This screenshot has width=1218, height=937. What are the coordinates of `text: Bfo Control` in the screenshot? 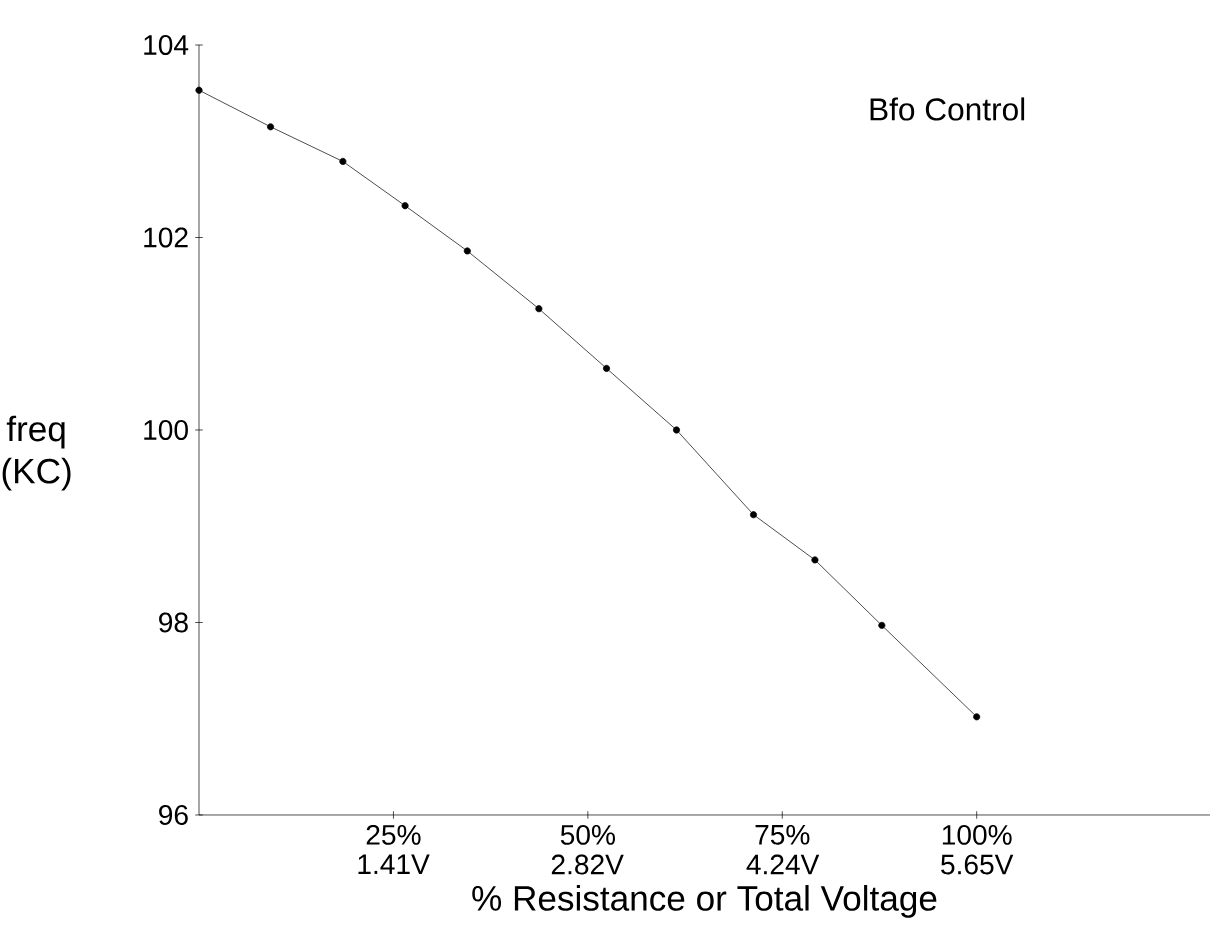 It's located at (947, 109).